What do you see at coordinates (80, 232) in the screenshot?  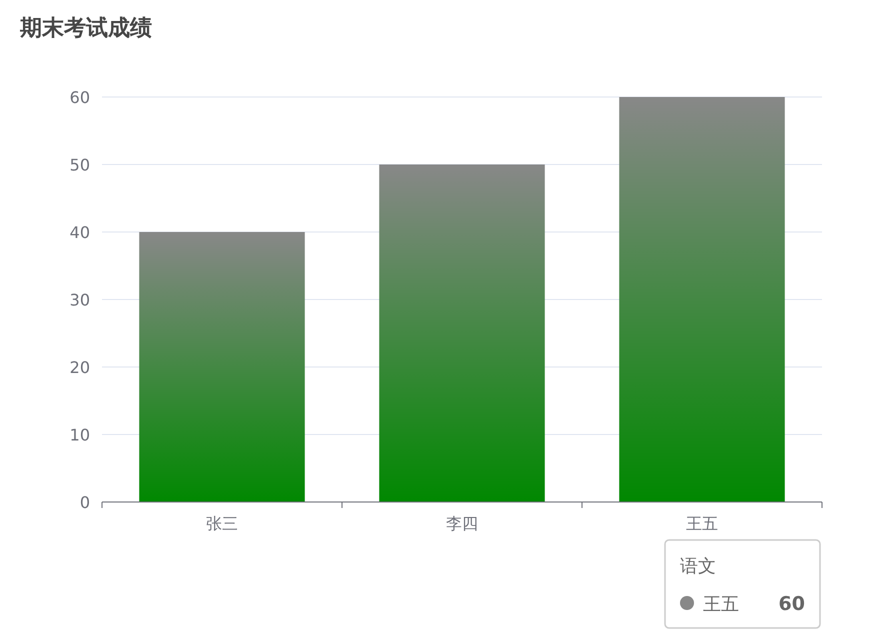 I see `y-tick-label: 40` at bounding box center [80, 232].